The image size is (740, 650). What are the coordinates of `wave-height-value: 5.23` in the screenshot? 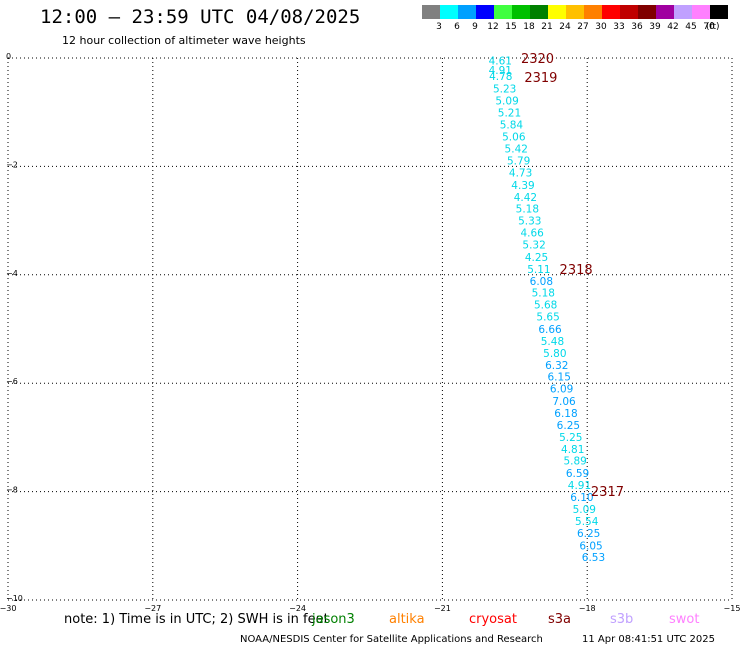 It's located at (504, 89).